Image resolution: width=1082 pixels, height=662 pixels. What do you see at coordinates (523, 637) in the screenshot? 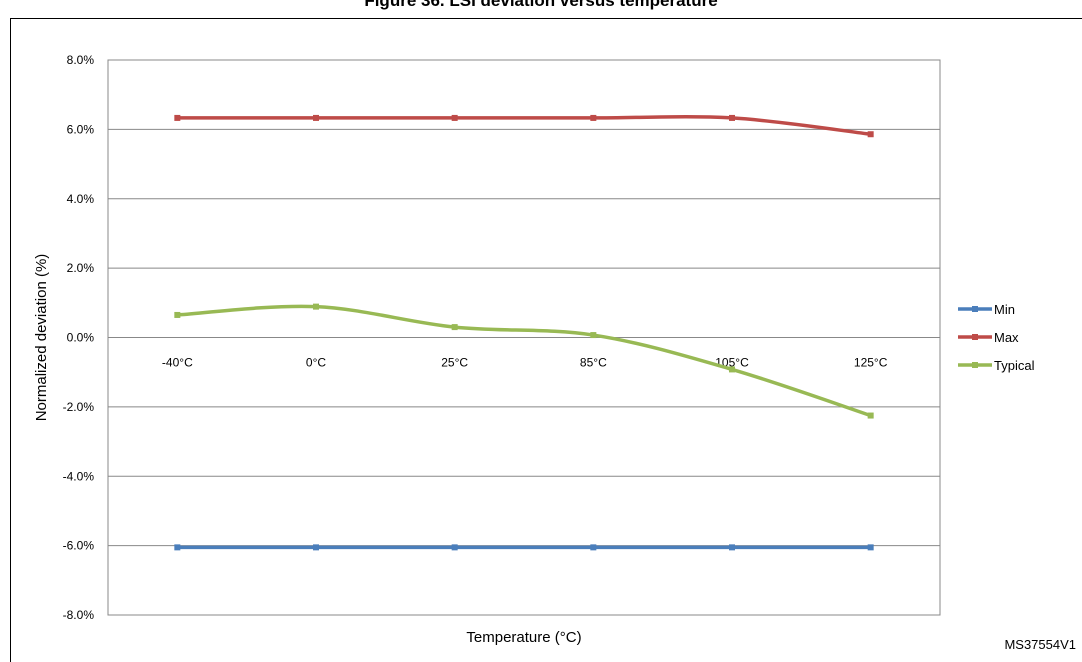
I see `x-axis-label: Temperature (°C)` at bounding box center [523, 637].